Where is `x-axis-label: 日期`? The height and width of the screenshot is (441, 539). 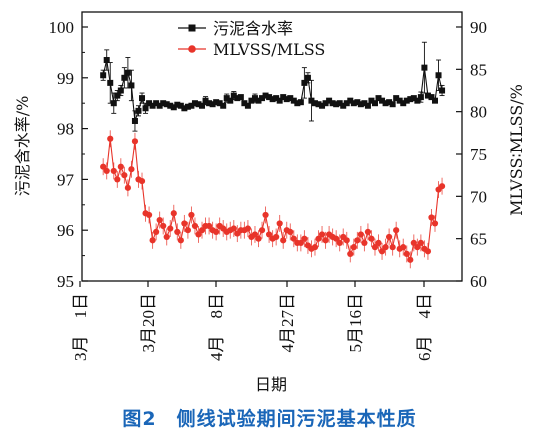
x-axis-label: 日期 is located at coordinates (271, 384).